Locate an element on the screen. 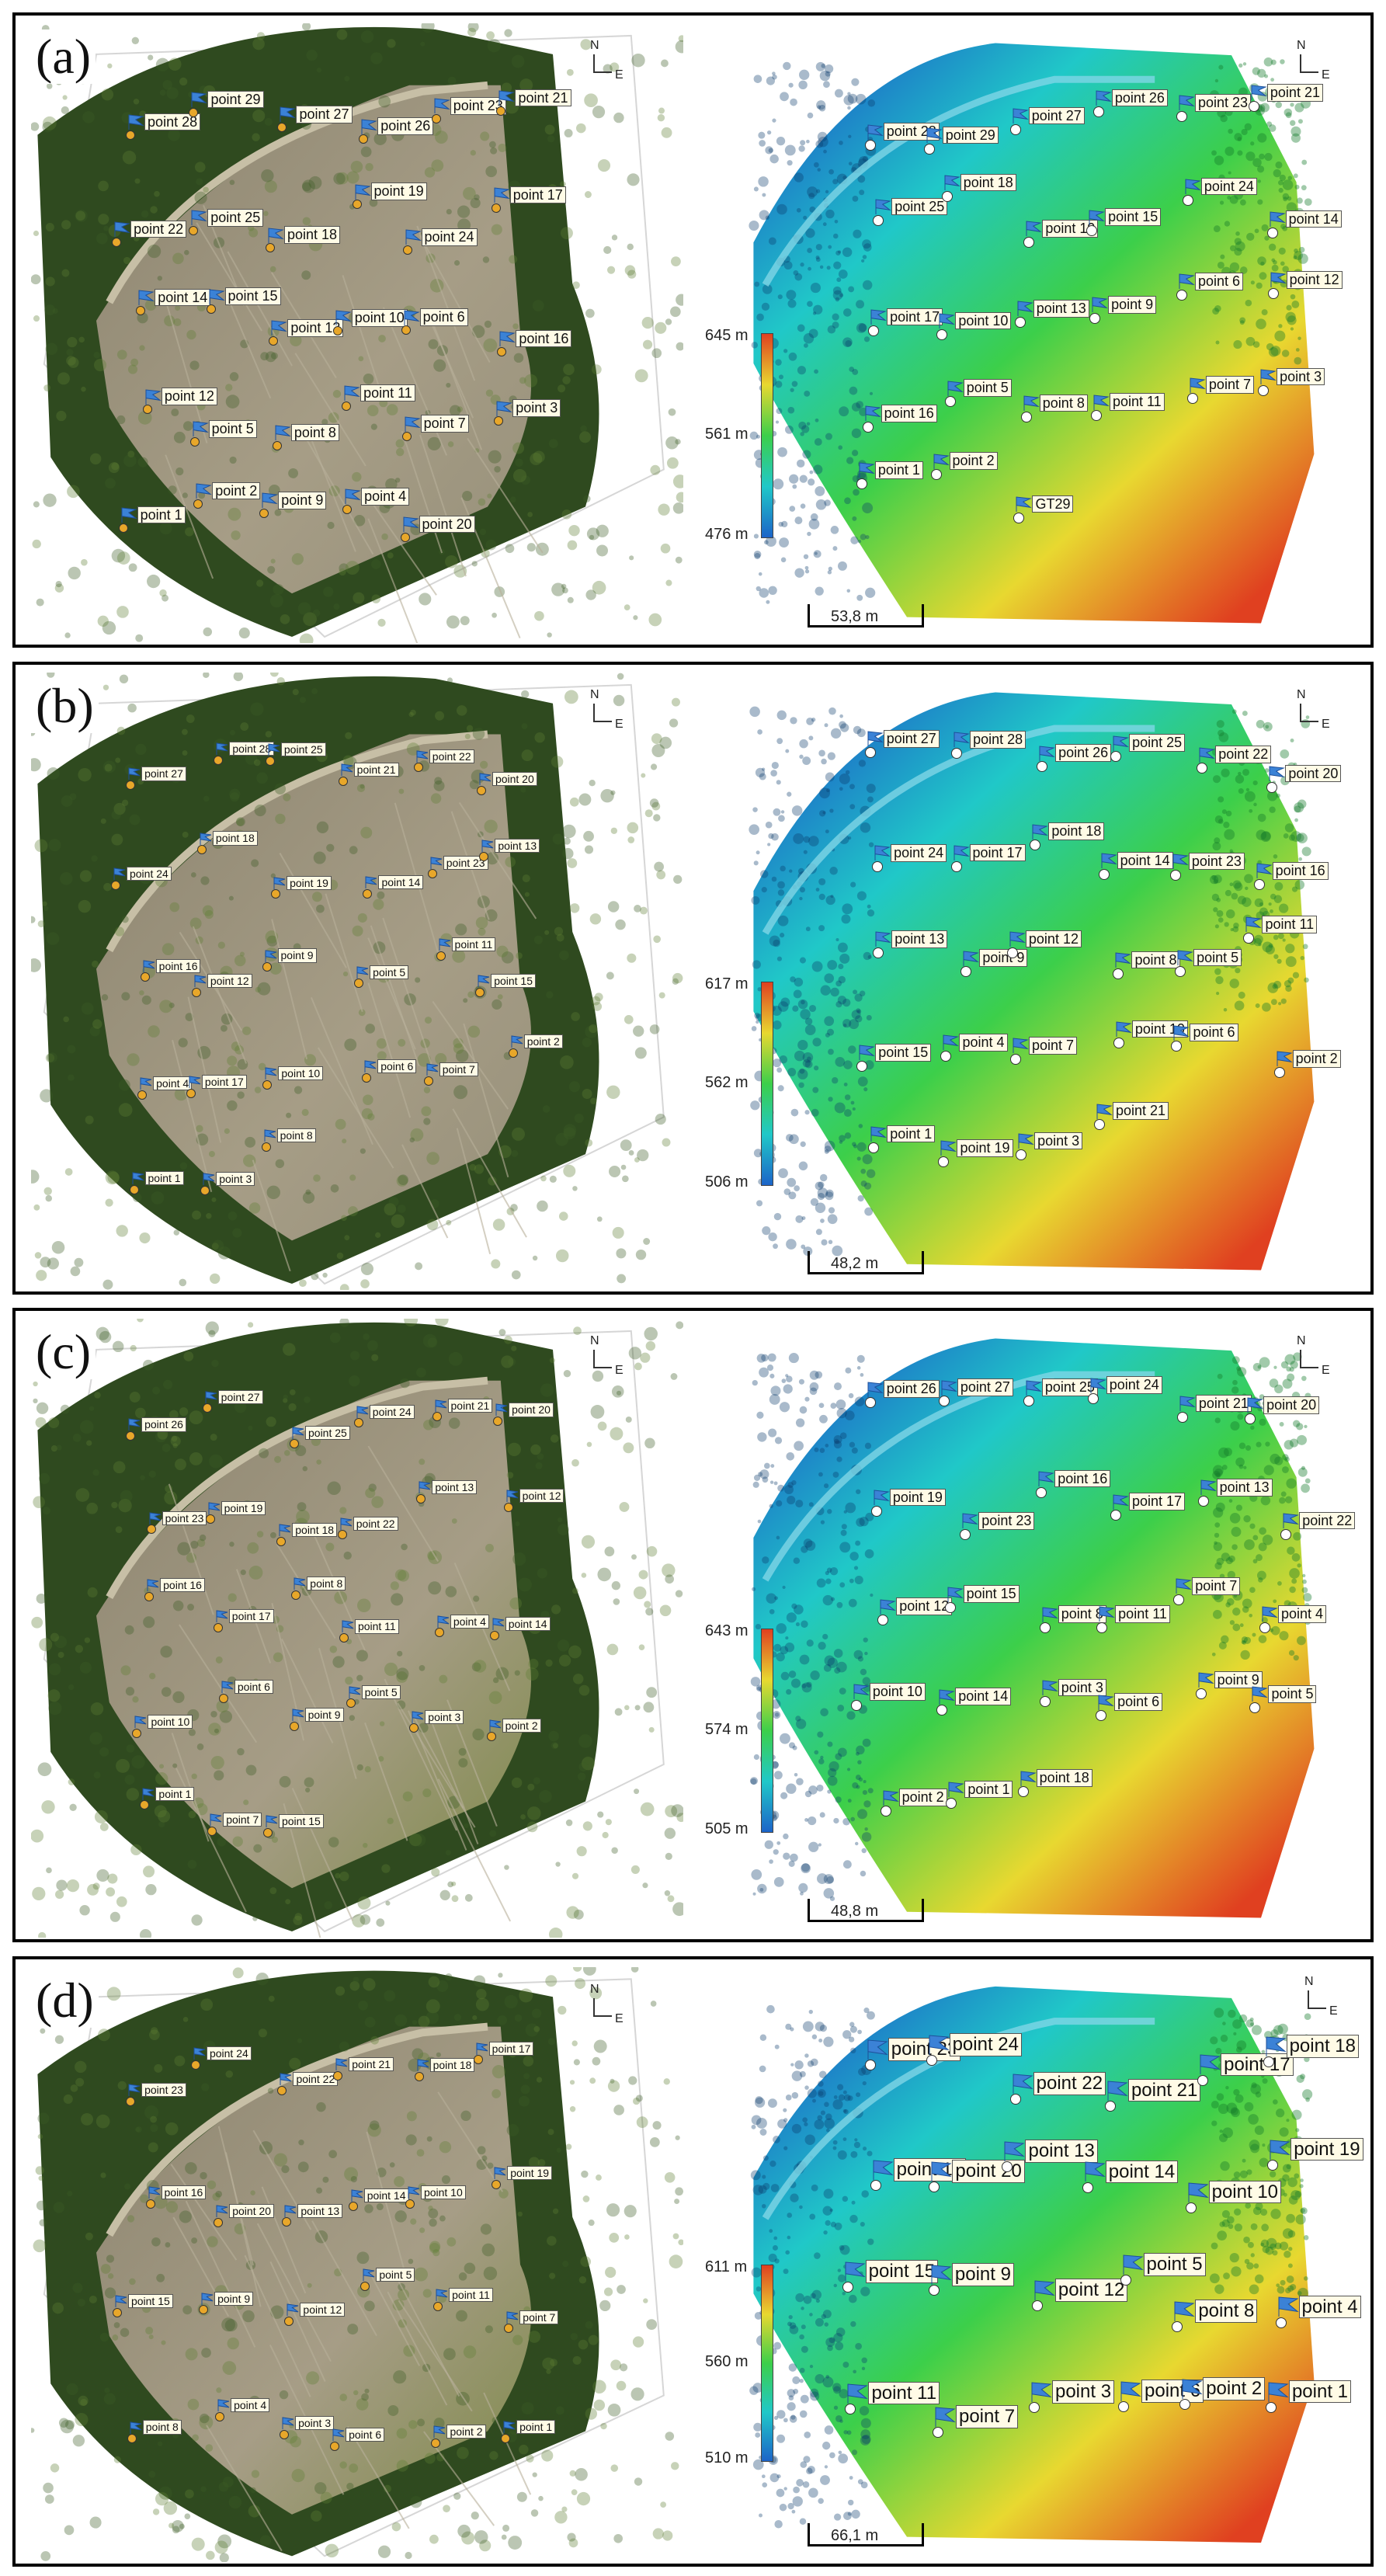  gcp-marker: point 5 is located at coordinates (388, 2275).